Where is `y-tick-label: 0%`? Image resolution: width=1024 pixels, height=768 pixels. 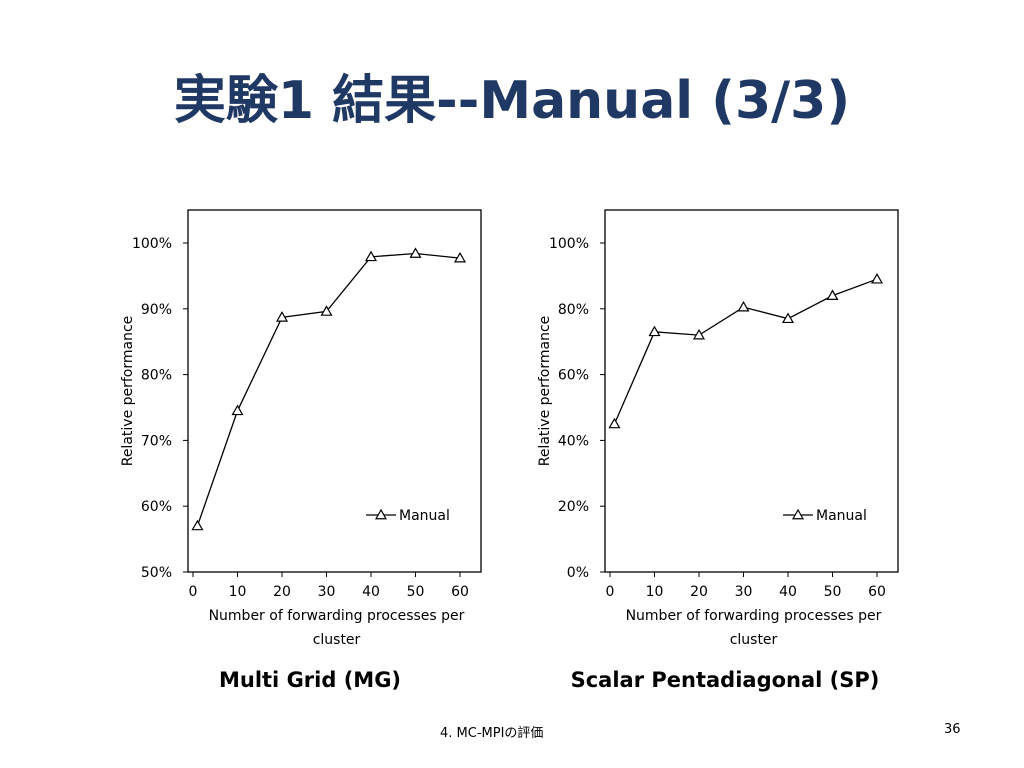
y-tick-label: 0% is located at coordinates (578, 573).